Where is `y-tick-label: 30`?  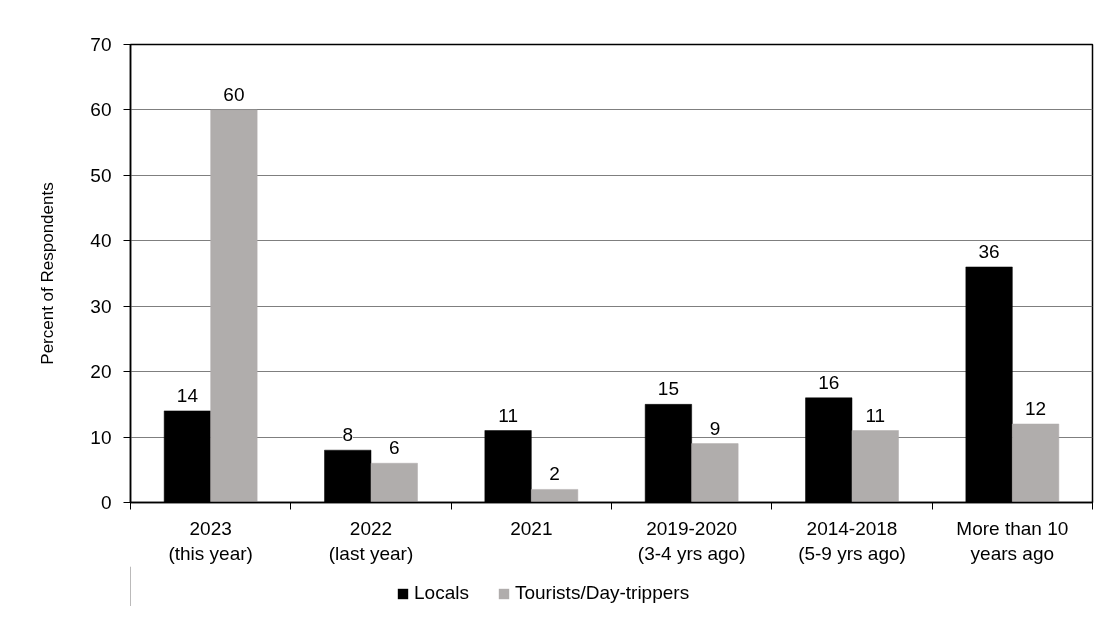 y-tick-label: 30 is located at coordinates (101, 306).